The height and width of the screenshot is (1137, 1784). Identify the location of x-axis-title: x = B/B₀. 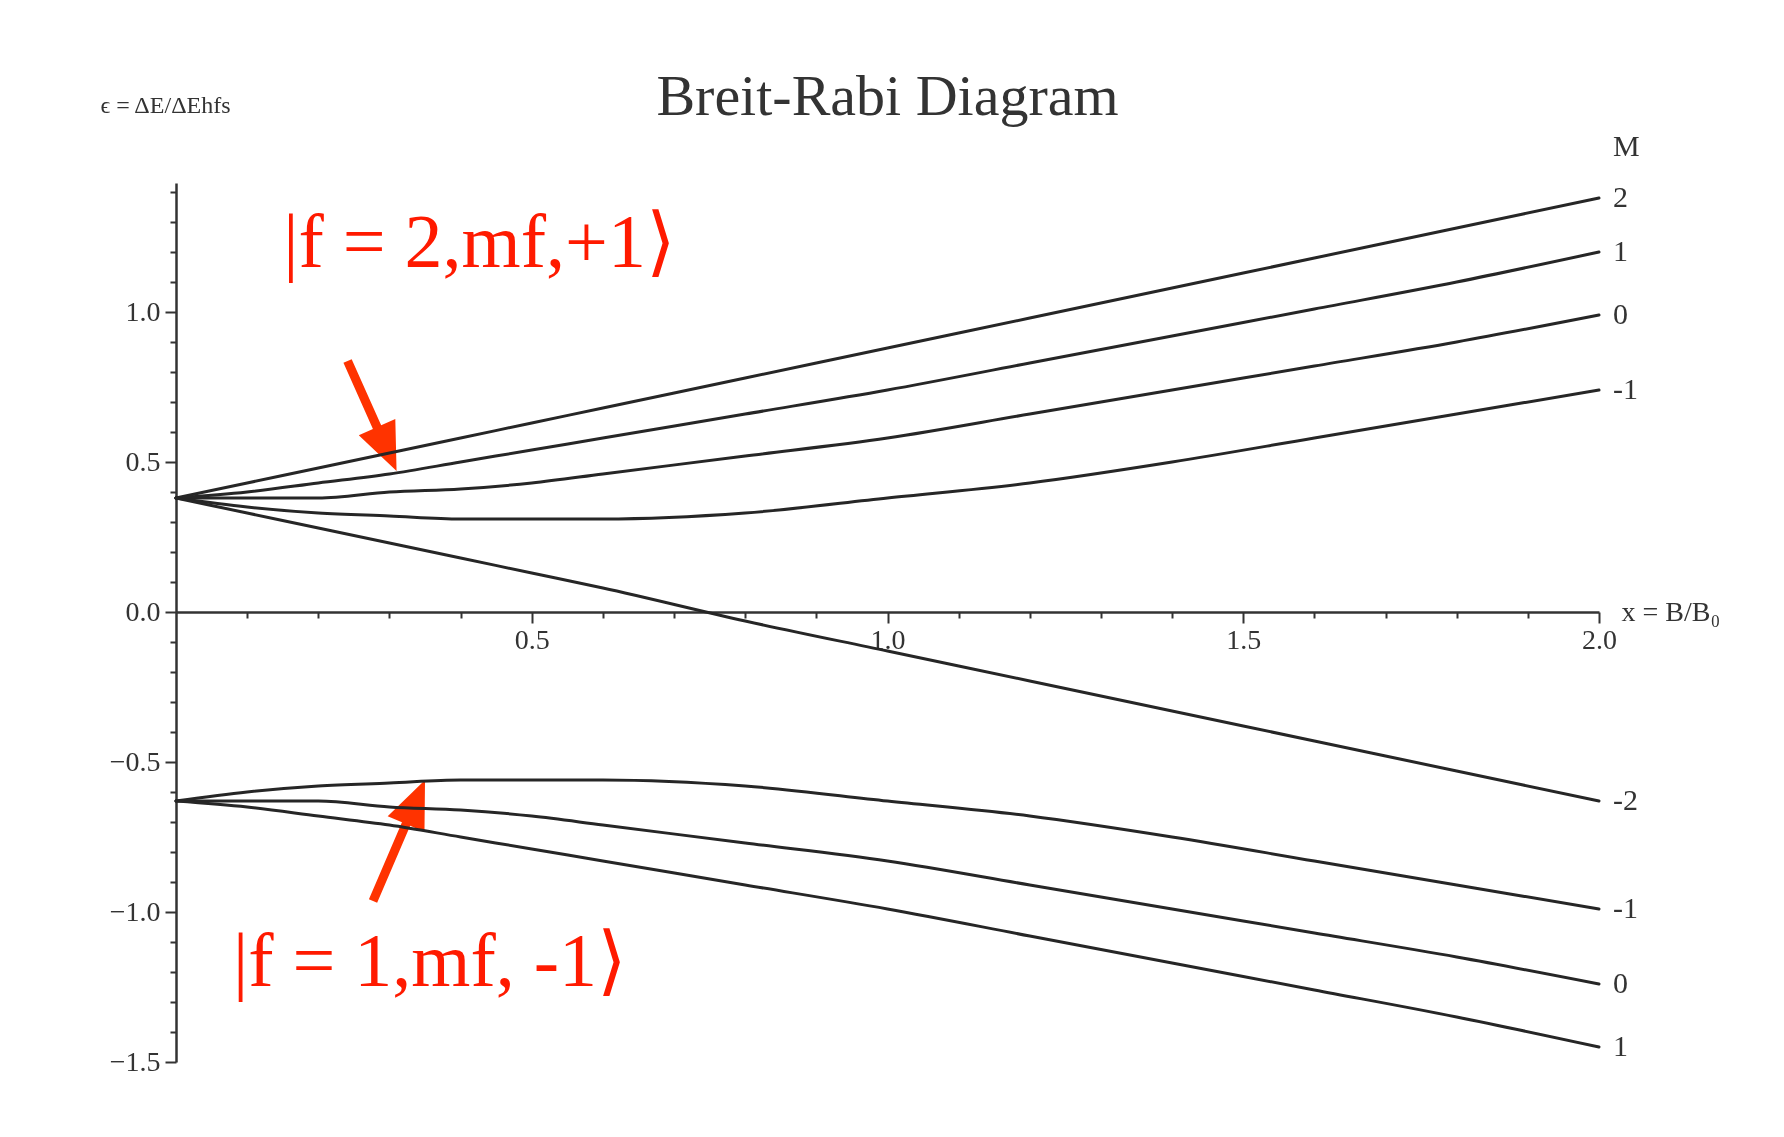
(1671, 611).